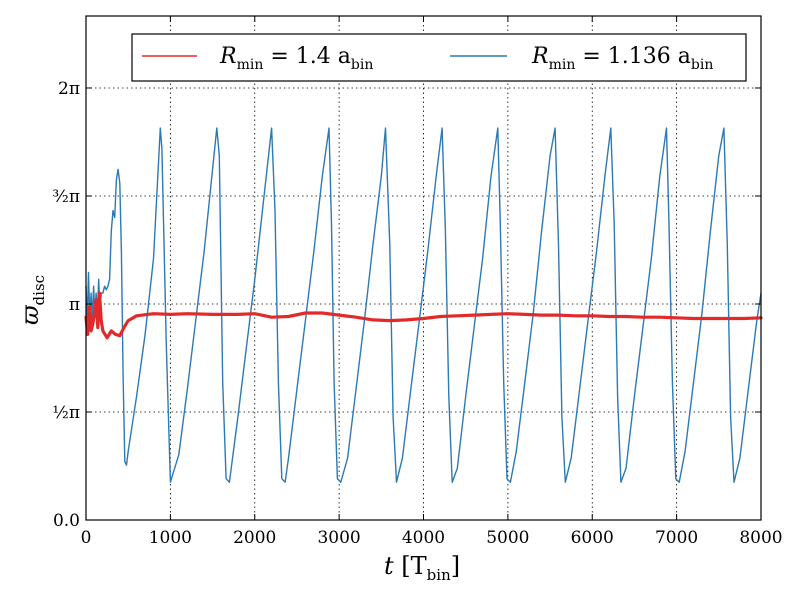 Image resolution: width=800 pixels, height=600 pixels. What do you see at coordinates (622, 58) in the screenshot?
I see `legend-label-blue: Rmin = 1.136 abin` at bounding box center [622, 58].